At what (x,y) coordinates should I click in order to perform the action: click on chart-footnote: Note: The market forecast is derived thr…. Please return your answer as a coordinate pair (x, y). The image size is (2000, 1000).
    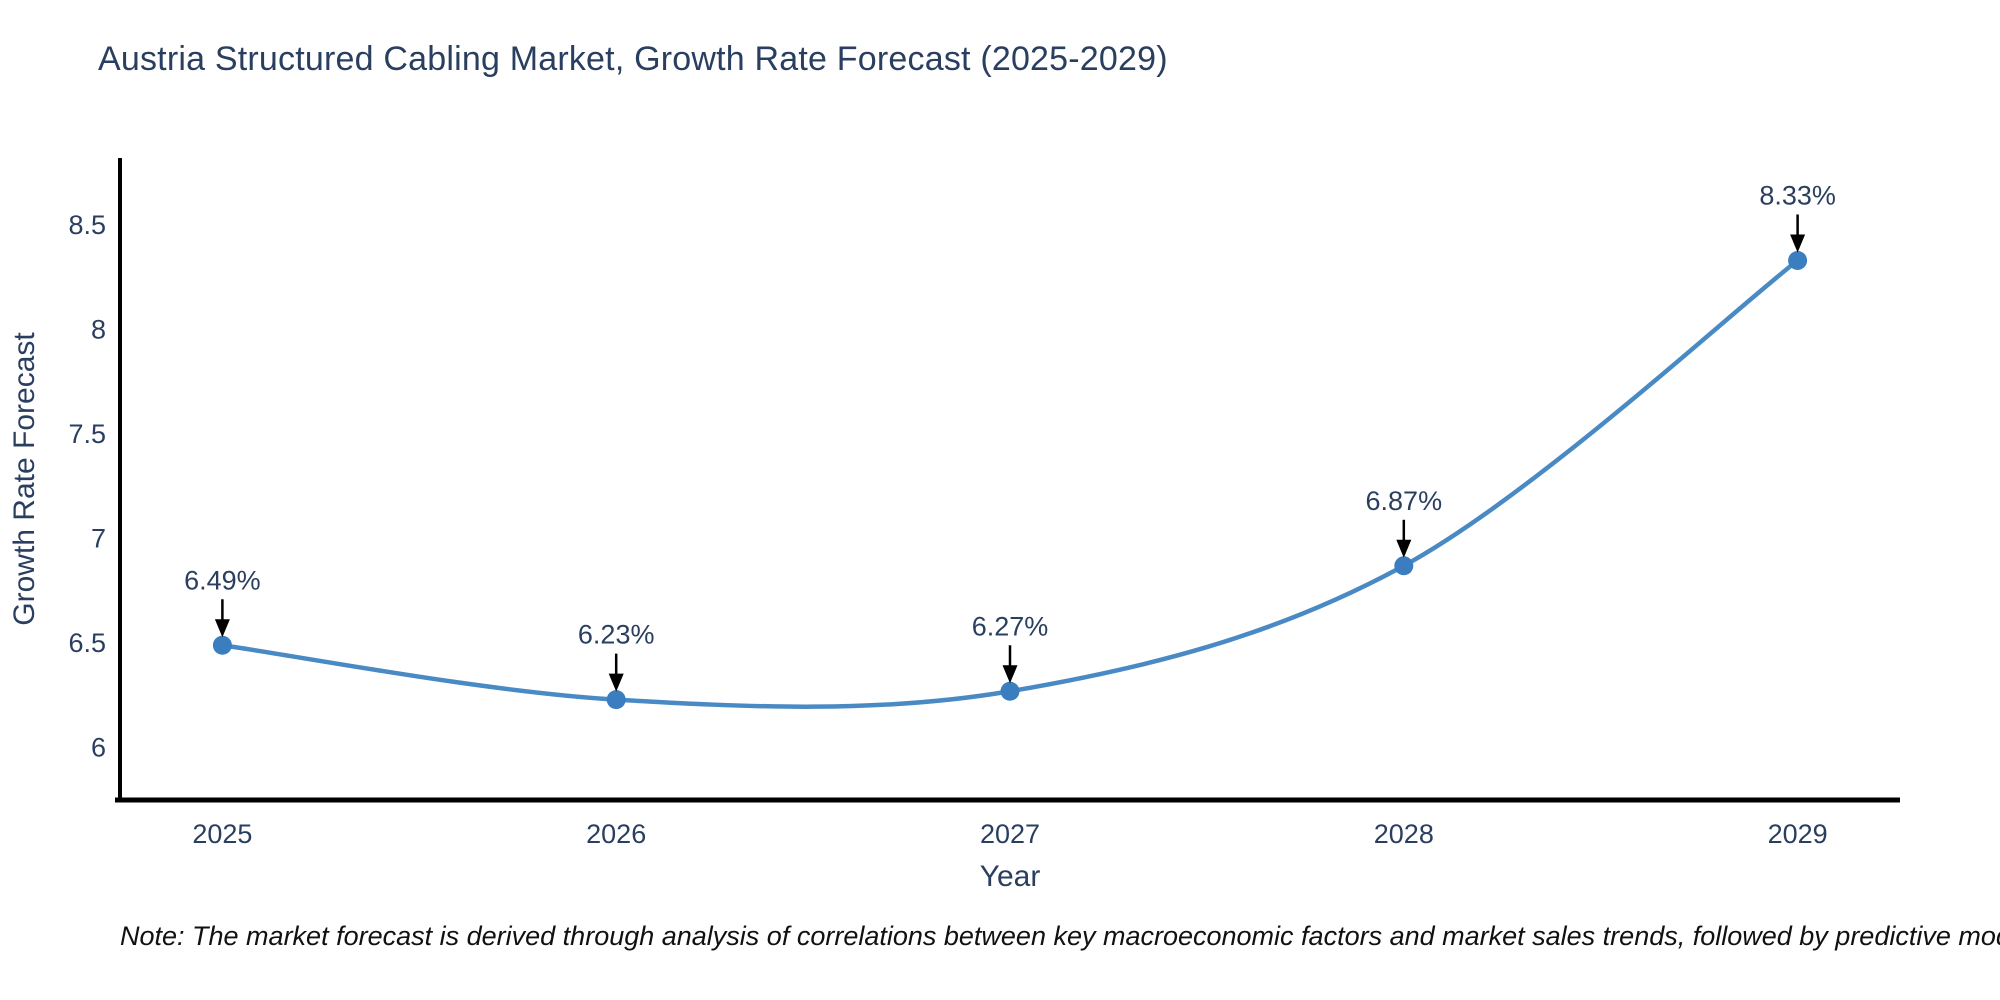
    Looking at the image, I should click on (1060, 936).